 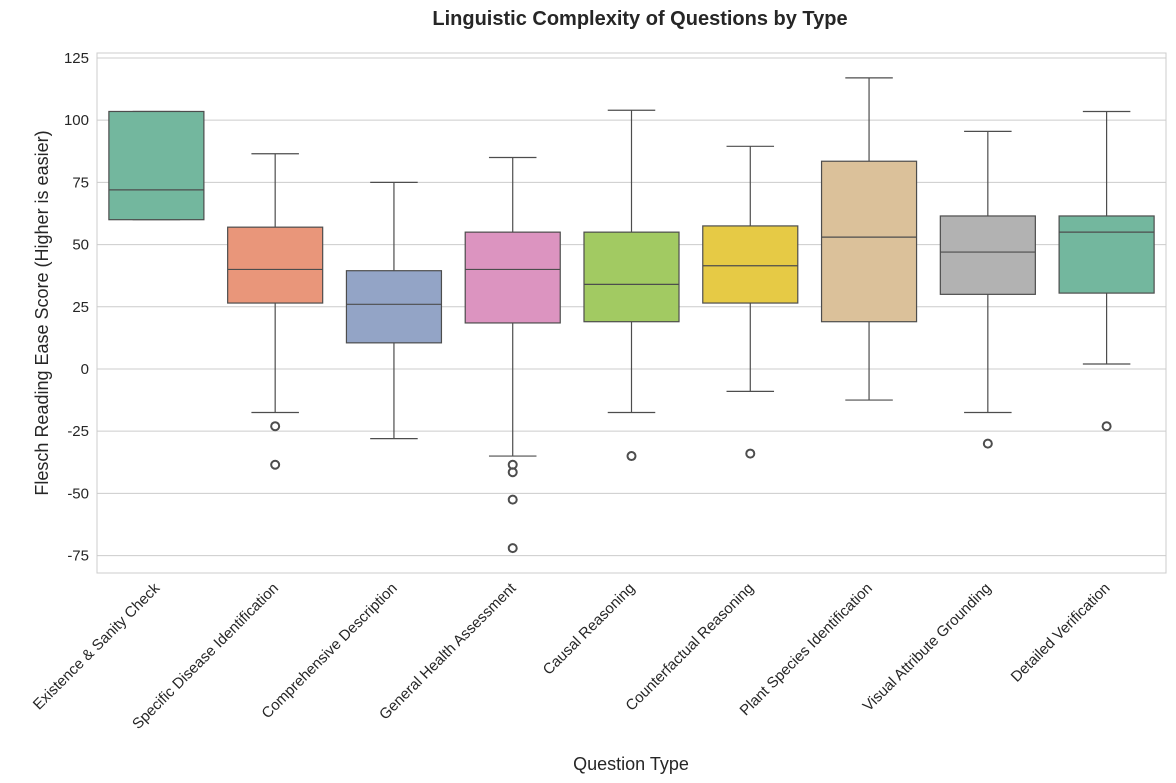 I want to click on y-tick-label: 125, so click(x=76, y=58).